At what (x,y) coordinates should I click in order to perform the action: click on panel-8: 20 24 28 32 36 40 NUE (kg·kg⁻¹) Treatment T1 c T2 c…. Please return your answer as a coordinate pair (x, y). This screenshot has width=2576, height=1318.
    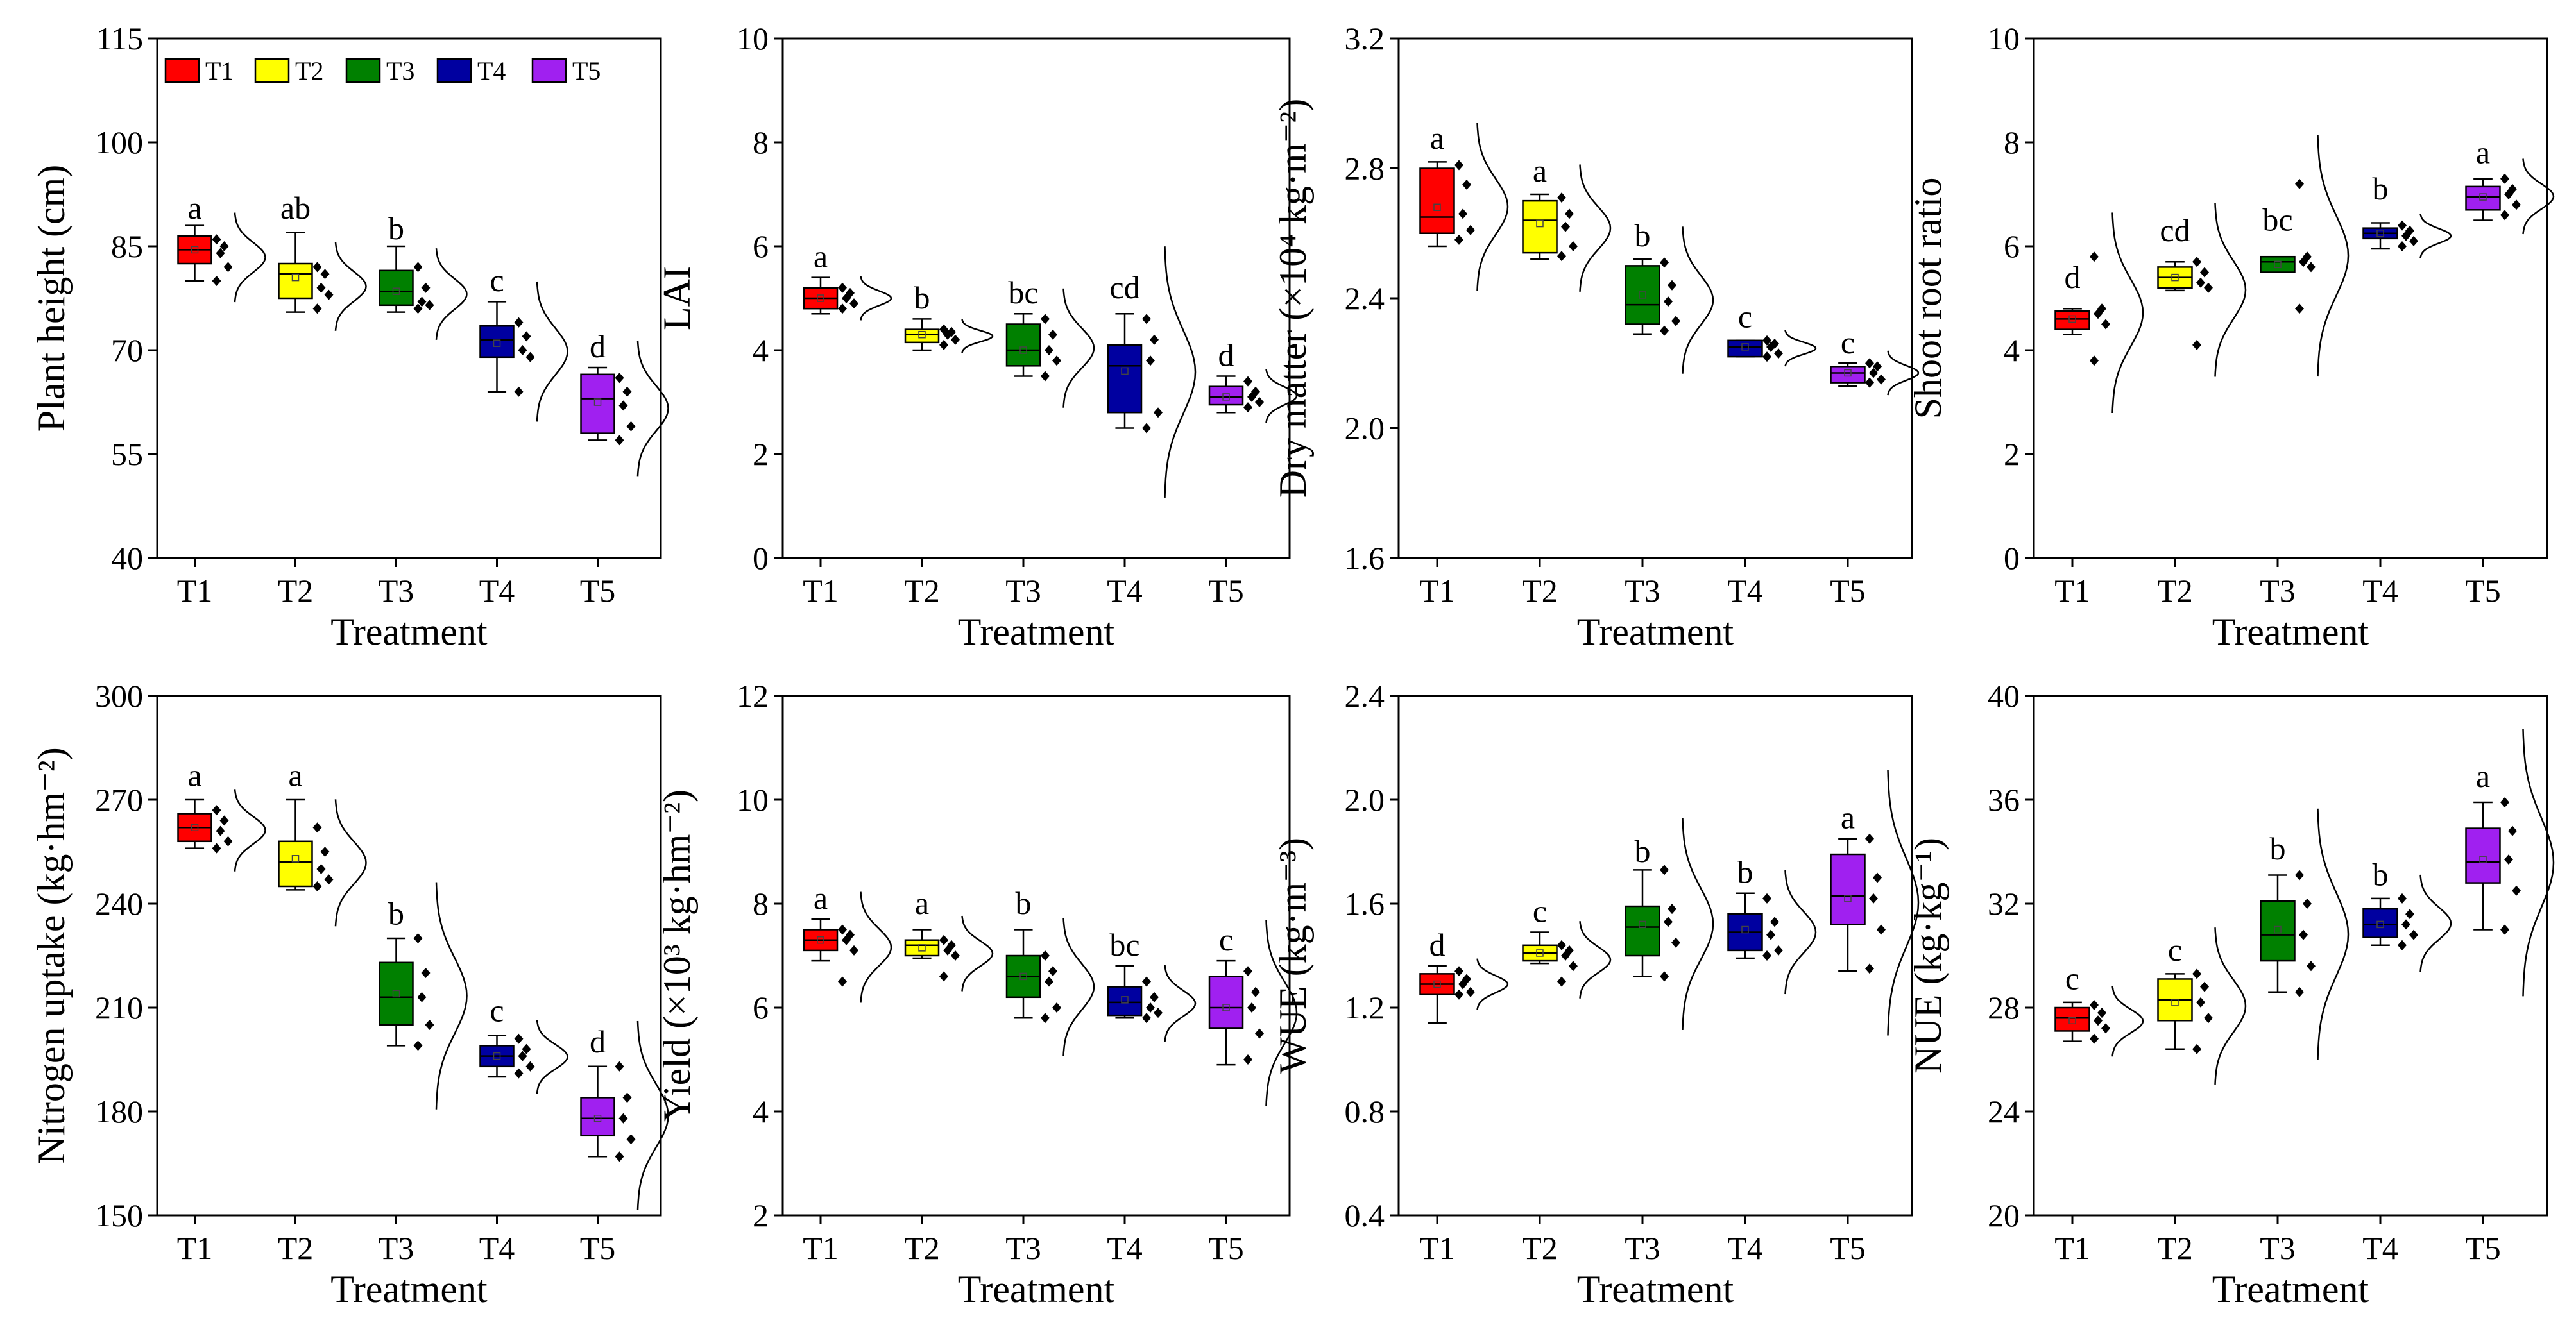
    Looking at the image, I should click on (2231, 994).